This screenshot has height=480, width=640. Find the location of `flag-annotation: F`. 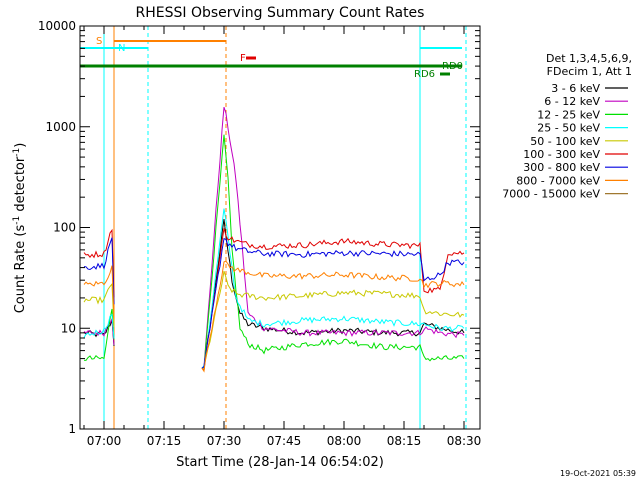

flag-annotation: F is located at coordinates (243, 58).